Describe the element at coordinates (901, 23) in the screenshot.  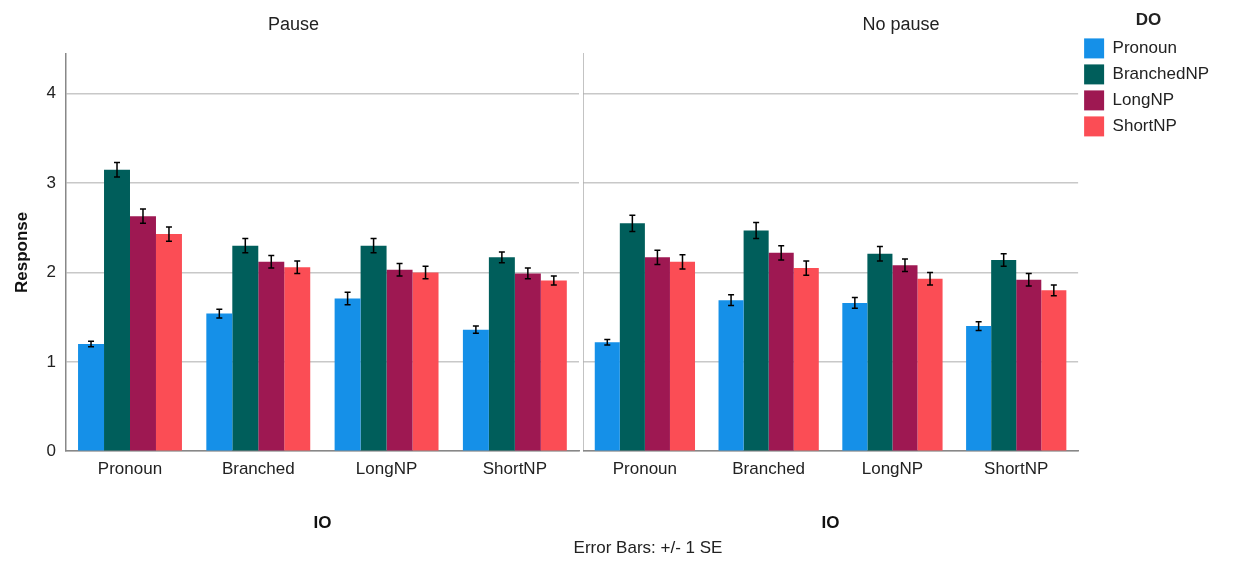
I see `chart-title: No pause` at that location.